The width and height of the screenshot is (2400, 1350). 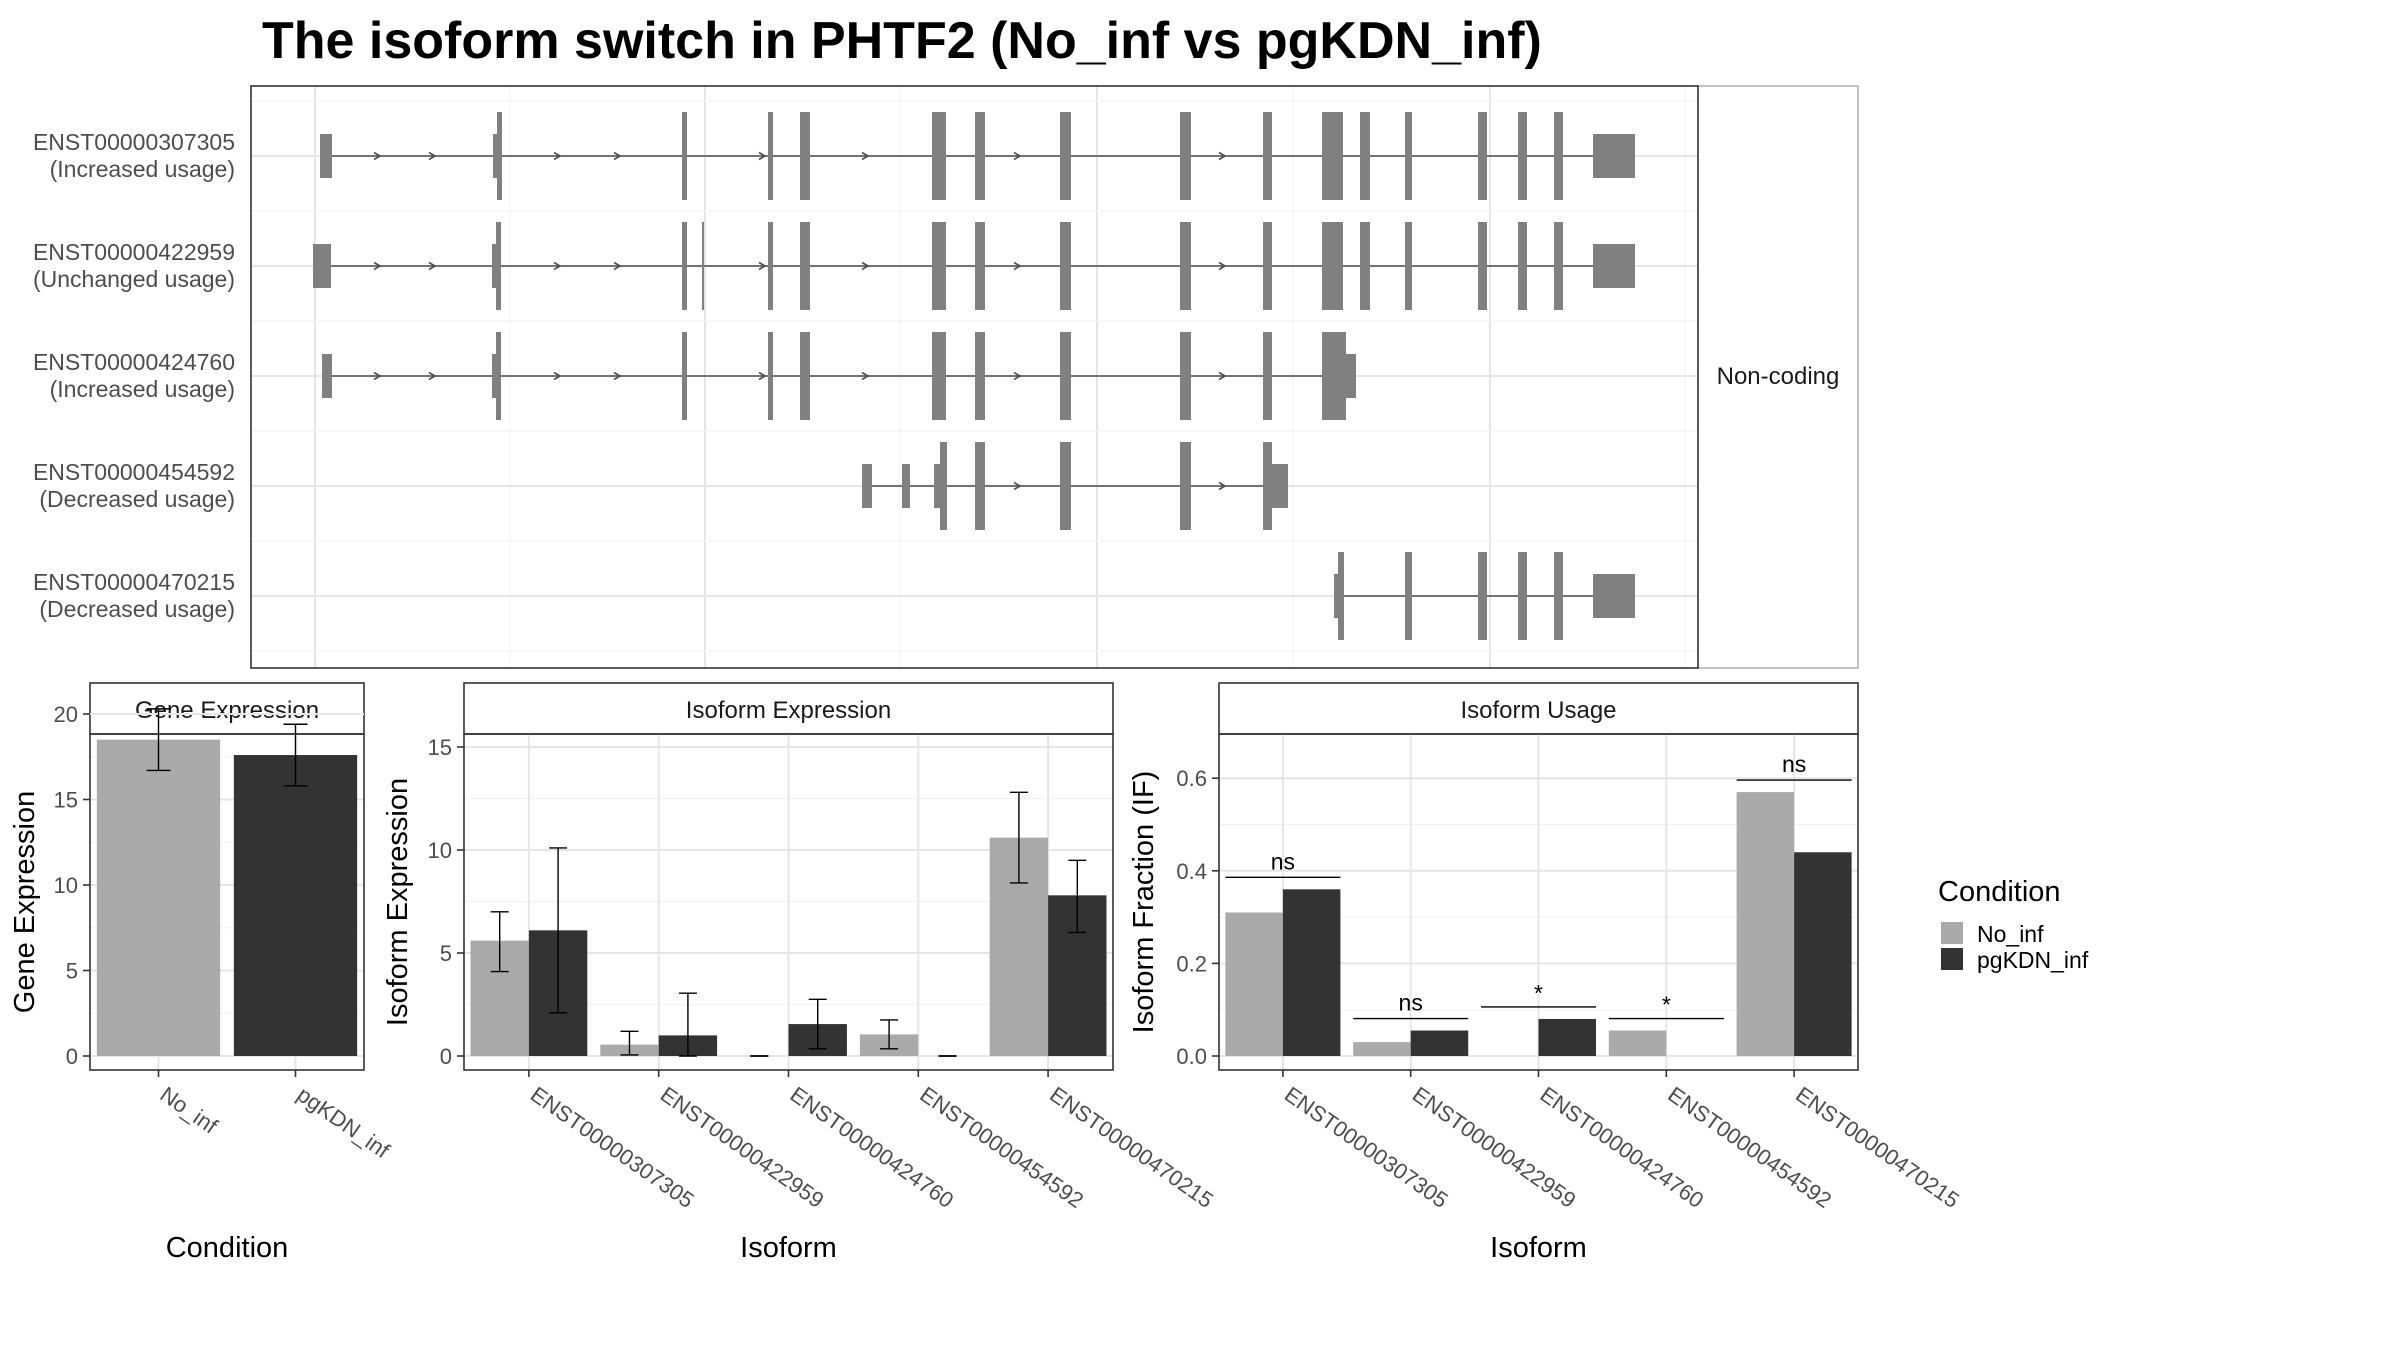 What do you see at coordinates (158, 897) in the screenshot?
I see `bar-No_inf` at bounding box center [158, 897].